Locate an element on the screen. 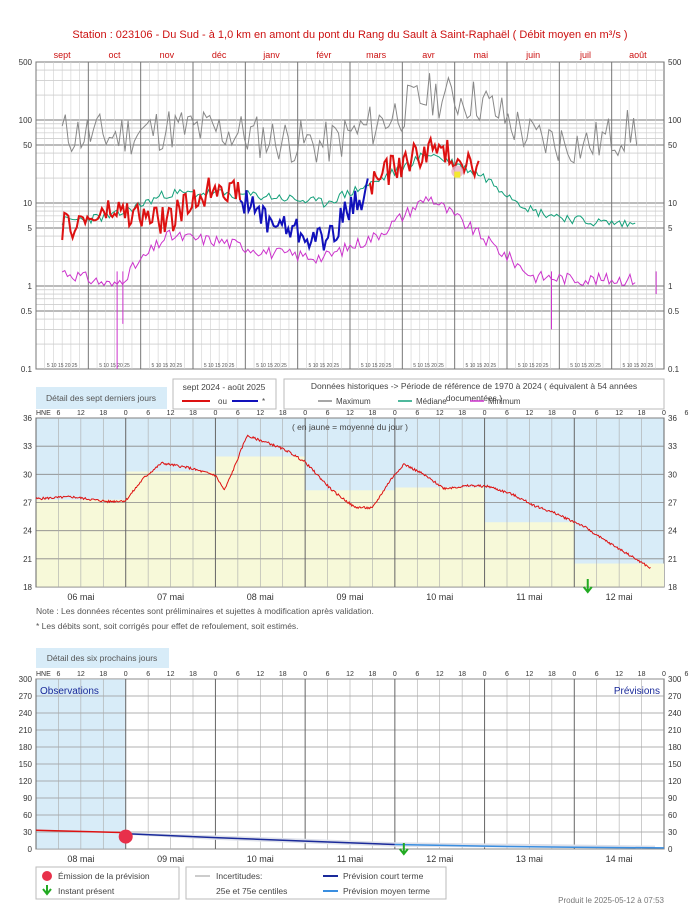  forecast-day-label: 12 mai is located at coordinates (439, 859).